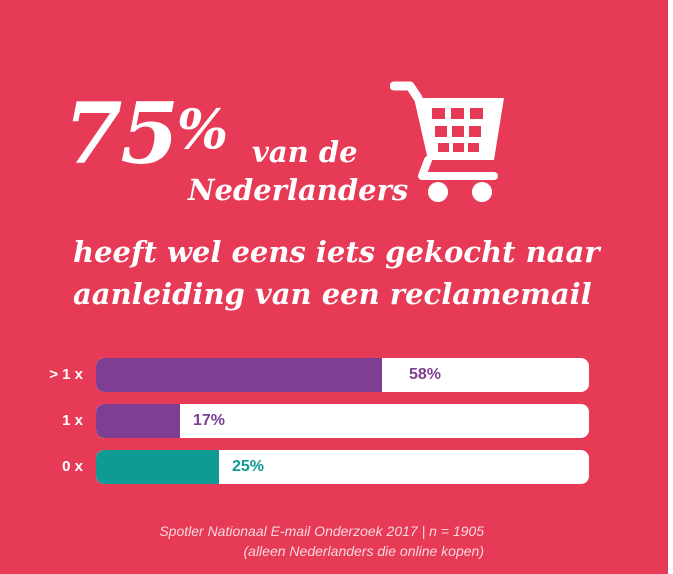 The image size is (673, 574). I want to click on headline-van-de: van de, so click(305, 152).